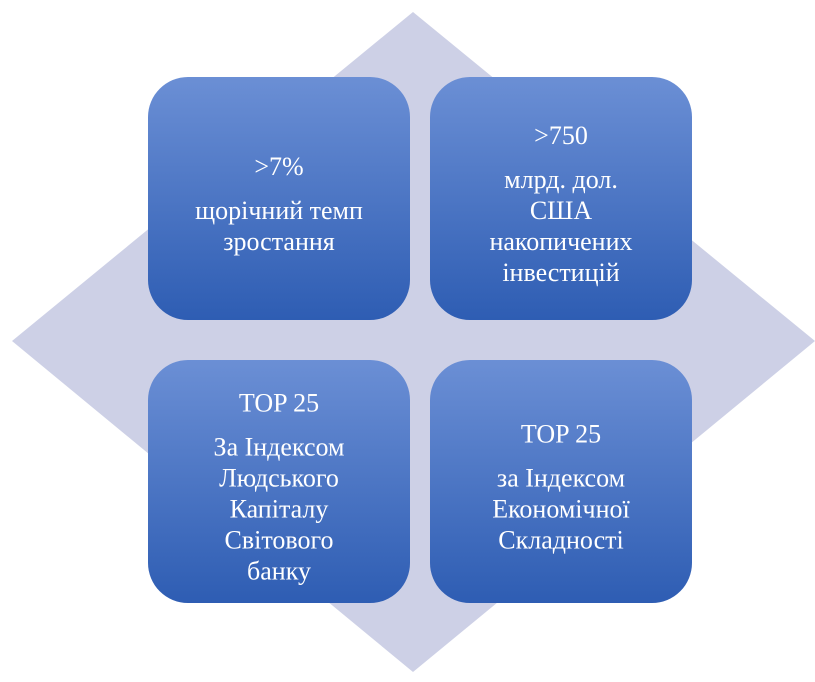 The width and height of the screenshot is (815, 682). What do you see at coordinates (561, 135) in the screenshot?
I see `headline: >750` at bounding box center [561, 135].